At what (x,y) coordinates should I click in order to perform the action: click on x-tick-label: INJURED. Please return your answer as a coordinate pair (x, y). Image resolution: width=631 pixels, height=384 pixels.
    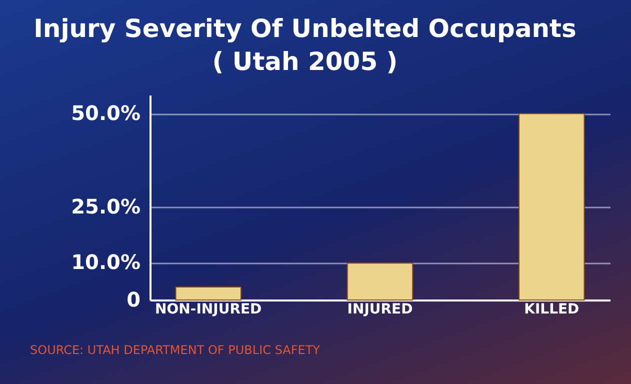
    Looking at the image, I should click on (380, 310).